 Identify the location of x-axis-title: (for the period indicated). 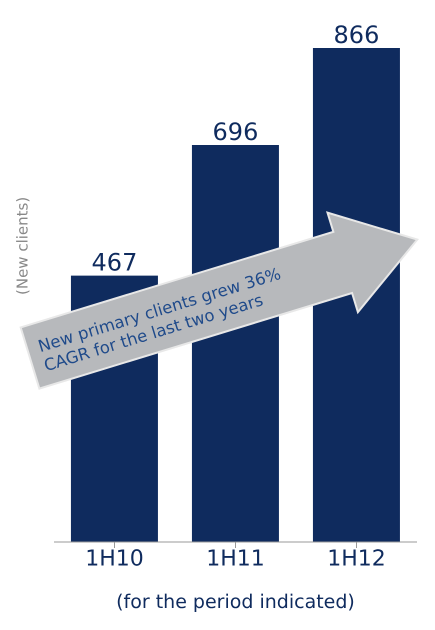
(235, 602).